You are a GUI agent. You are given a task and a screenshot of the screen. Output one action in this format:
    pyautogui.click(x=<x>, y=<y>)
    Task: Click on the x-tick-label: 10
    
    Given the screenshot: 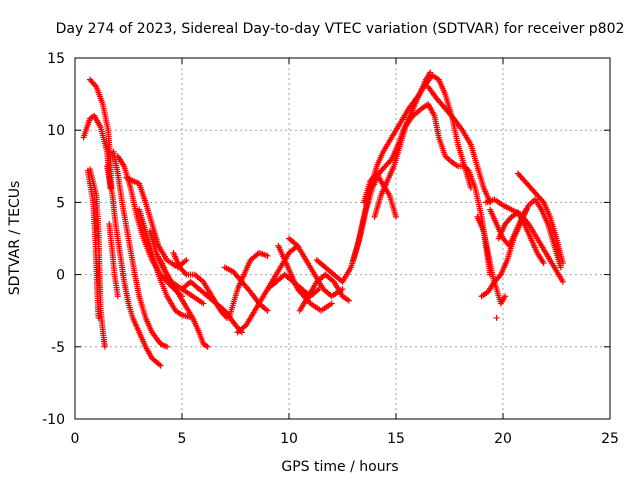 What is the action you would take?
    pyautogui.click(x=289, y=439)
    